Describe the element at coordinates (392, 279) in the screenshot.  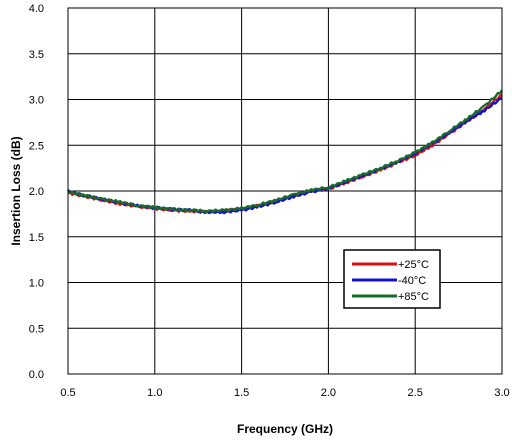
I see `legend: +25°C -40°C +85°C` at that location.